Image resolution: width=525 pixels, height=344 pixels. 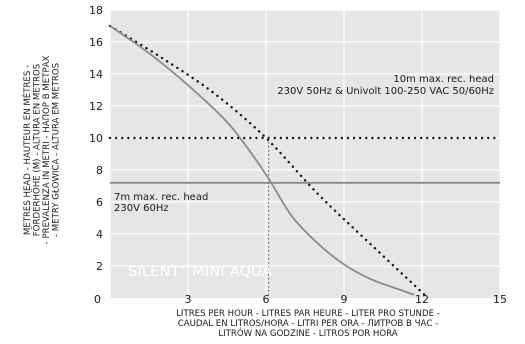 What do you see at coordinates (57, 150) in the screenshot?
I see `y-axis-label-line: - METRY GŁOWICA - ALTURA EM METROS` at bounding box center [57, 150].